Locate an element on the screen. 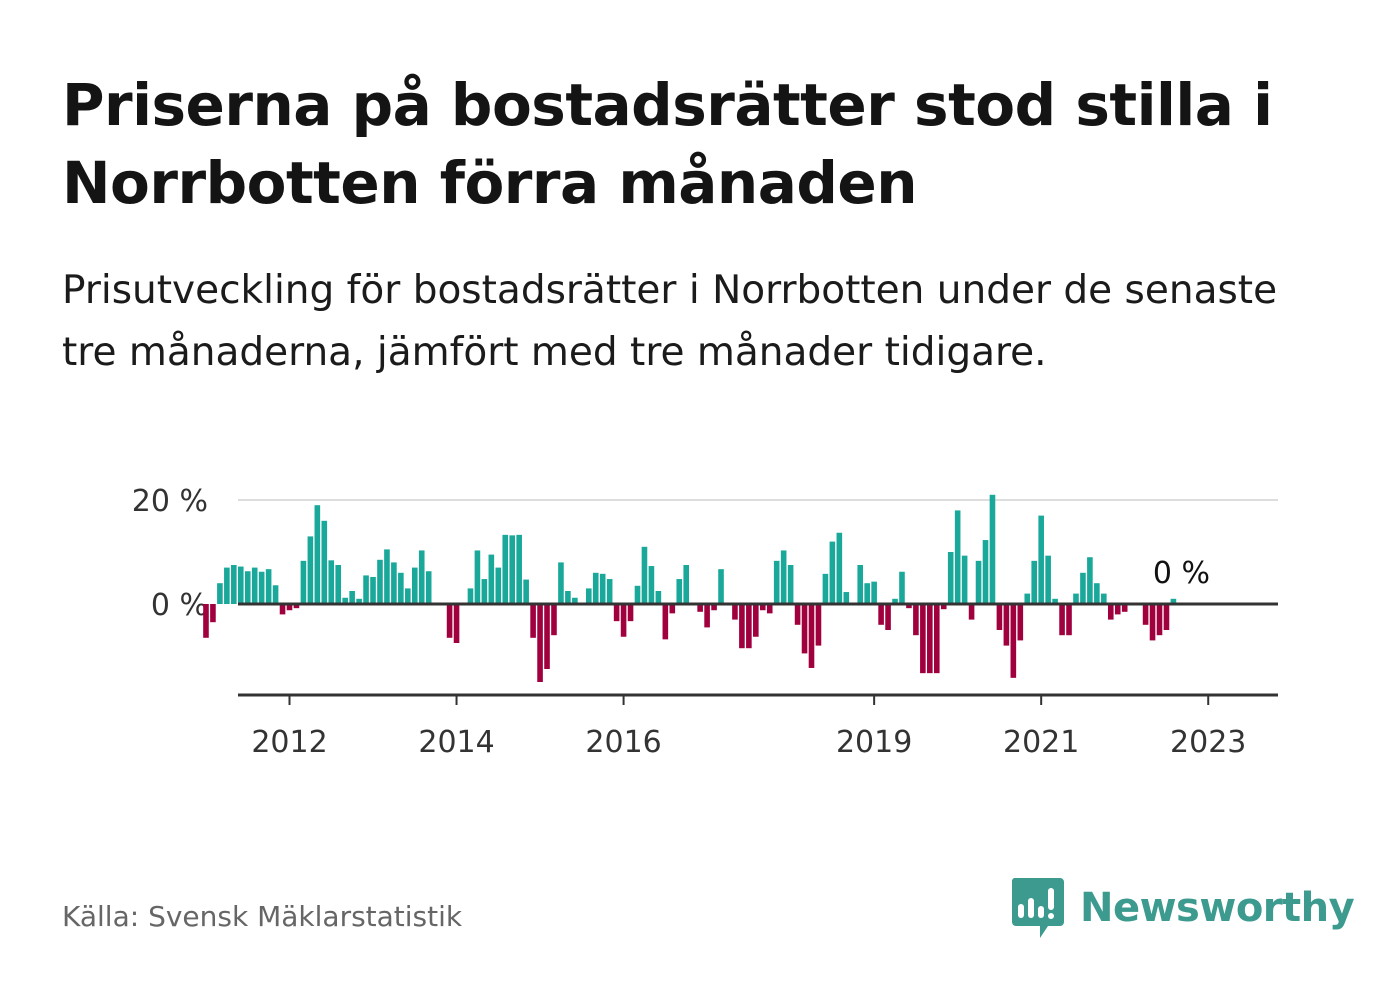  x-tick-label: 2023 is located at coordinates (1208, 742).